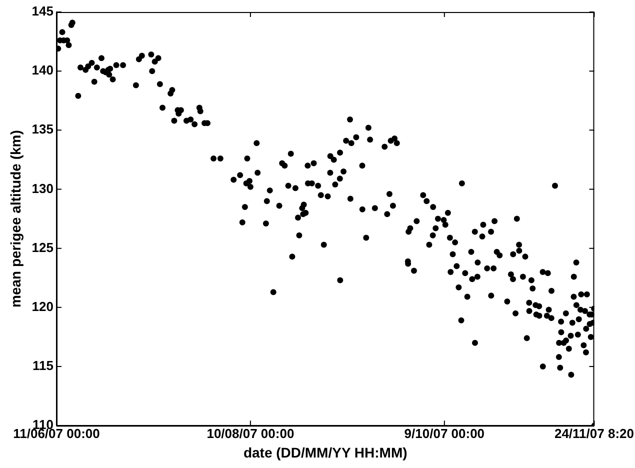 This screenshot has height=468, width=635. I want to click on y-tick-label: 130, so click(43, 188).